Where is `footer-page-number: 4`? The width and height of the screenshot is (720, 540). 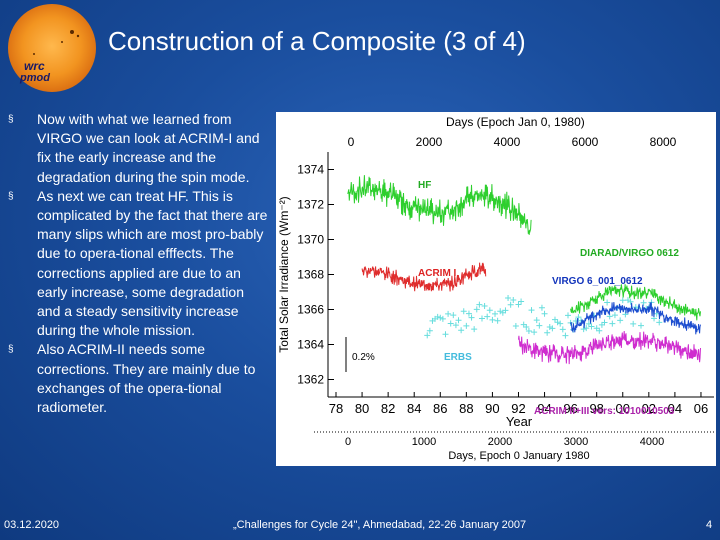 footer-page-number: 4 is located at coordinates (709, 525).